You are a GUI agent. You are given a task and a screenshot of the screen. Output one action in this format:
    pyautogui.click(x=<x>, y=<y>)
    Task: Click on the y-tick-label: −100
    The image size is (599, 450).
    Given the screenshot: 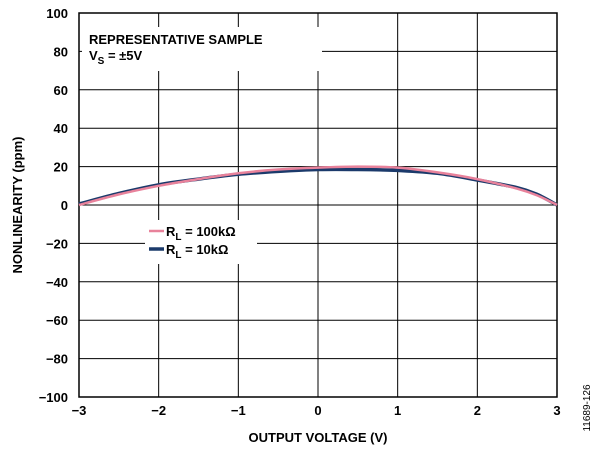 What is the action you would take?
    pyautogui.click(x=53, y=397)
    